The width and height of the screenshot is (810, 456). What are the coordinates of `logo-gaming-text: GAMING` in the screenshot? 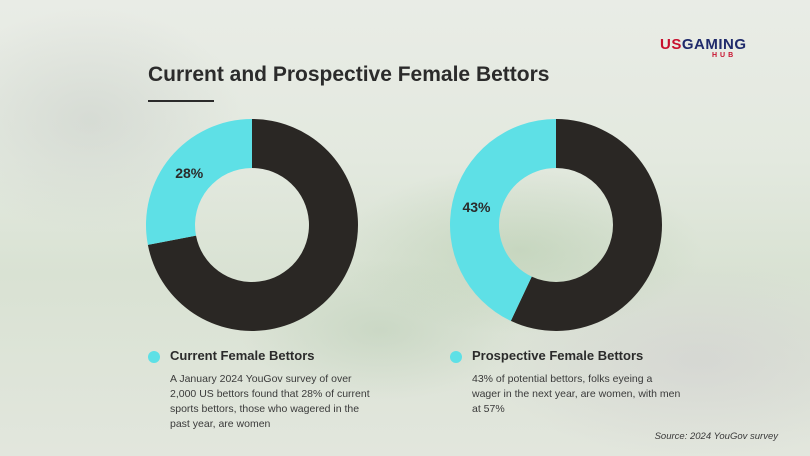 It's located at (714, 44).